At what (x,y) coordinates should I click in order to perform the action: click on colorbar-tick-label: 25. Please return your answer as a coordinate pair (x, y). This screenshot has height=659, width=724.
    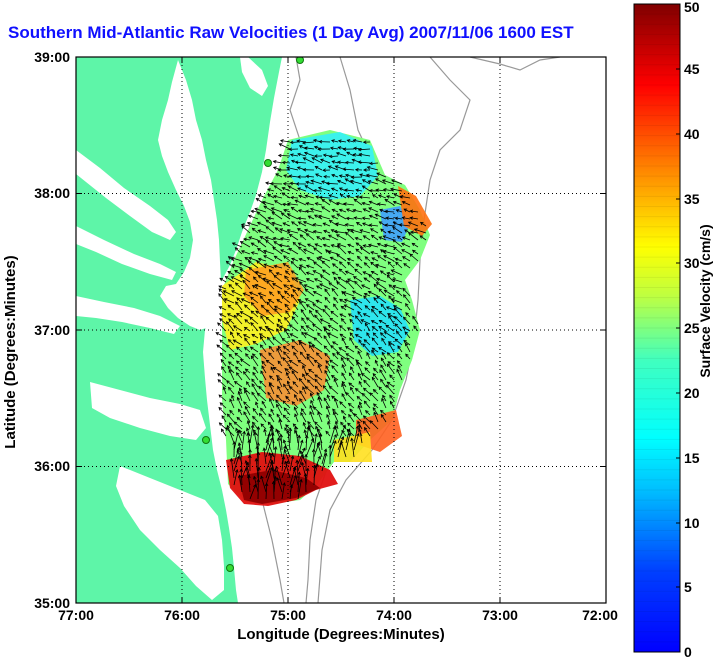
    Looking at the image, I should click on (692, 328).